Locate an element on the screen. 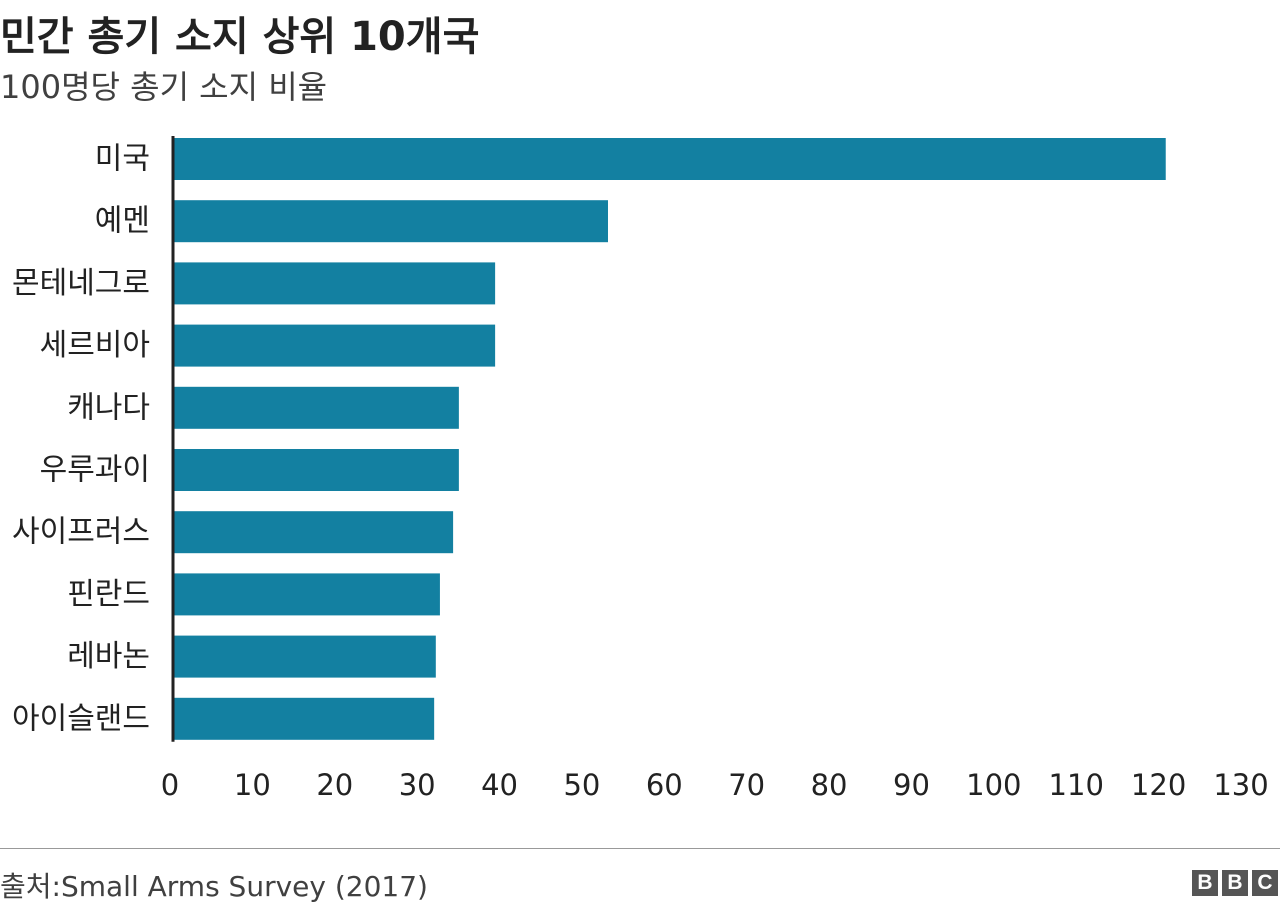 This screenshot has width=1280, height=906. bbc-logo-letter-2: B is located at coordinates (1235, 883).